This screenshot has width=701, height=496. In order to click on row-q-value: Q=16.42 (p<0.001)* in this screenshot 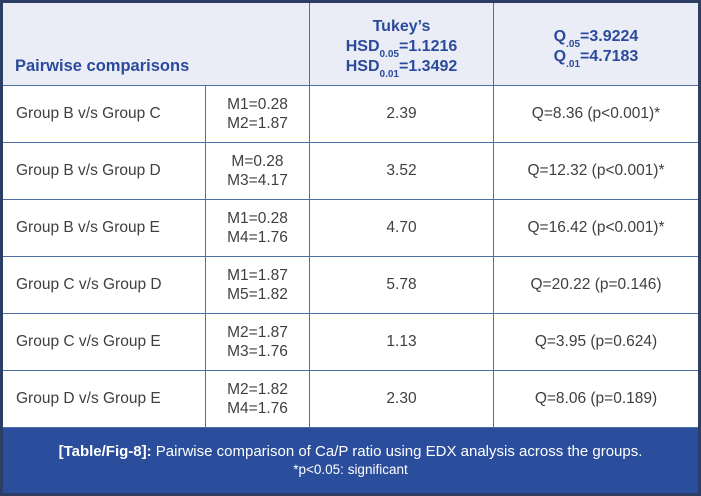, I will do `click(596, 228)`.